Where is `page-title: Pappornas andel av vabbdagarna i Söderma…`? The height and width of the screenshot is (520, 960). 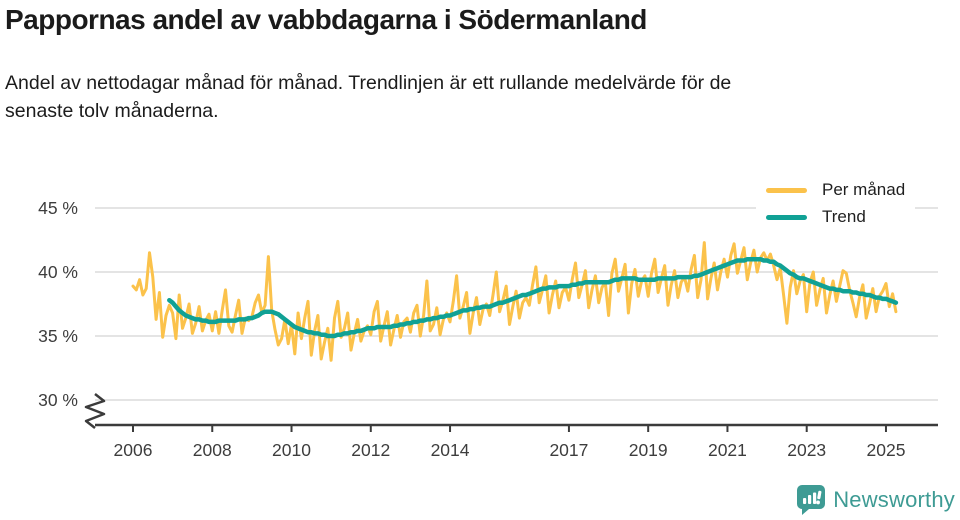 page-title: Pappornas andel av vabbdagarna i Söderma… is located at coordinates (326, 19).